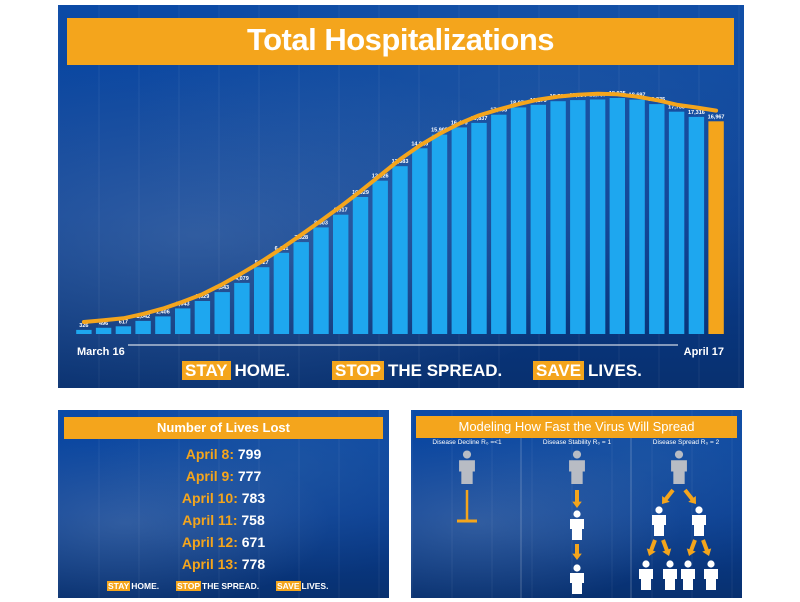  What do you see at coordinates (223, 520) in the screenshot?
I see `deaths-row: April 11: 758` at bounding box center [223, 520].